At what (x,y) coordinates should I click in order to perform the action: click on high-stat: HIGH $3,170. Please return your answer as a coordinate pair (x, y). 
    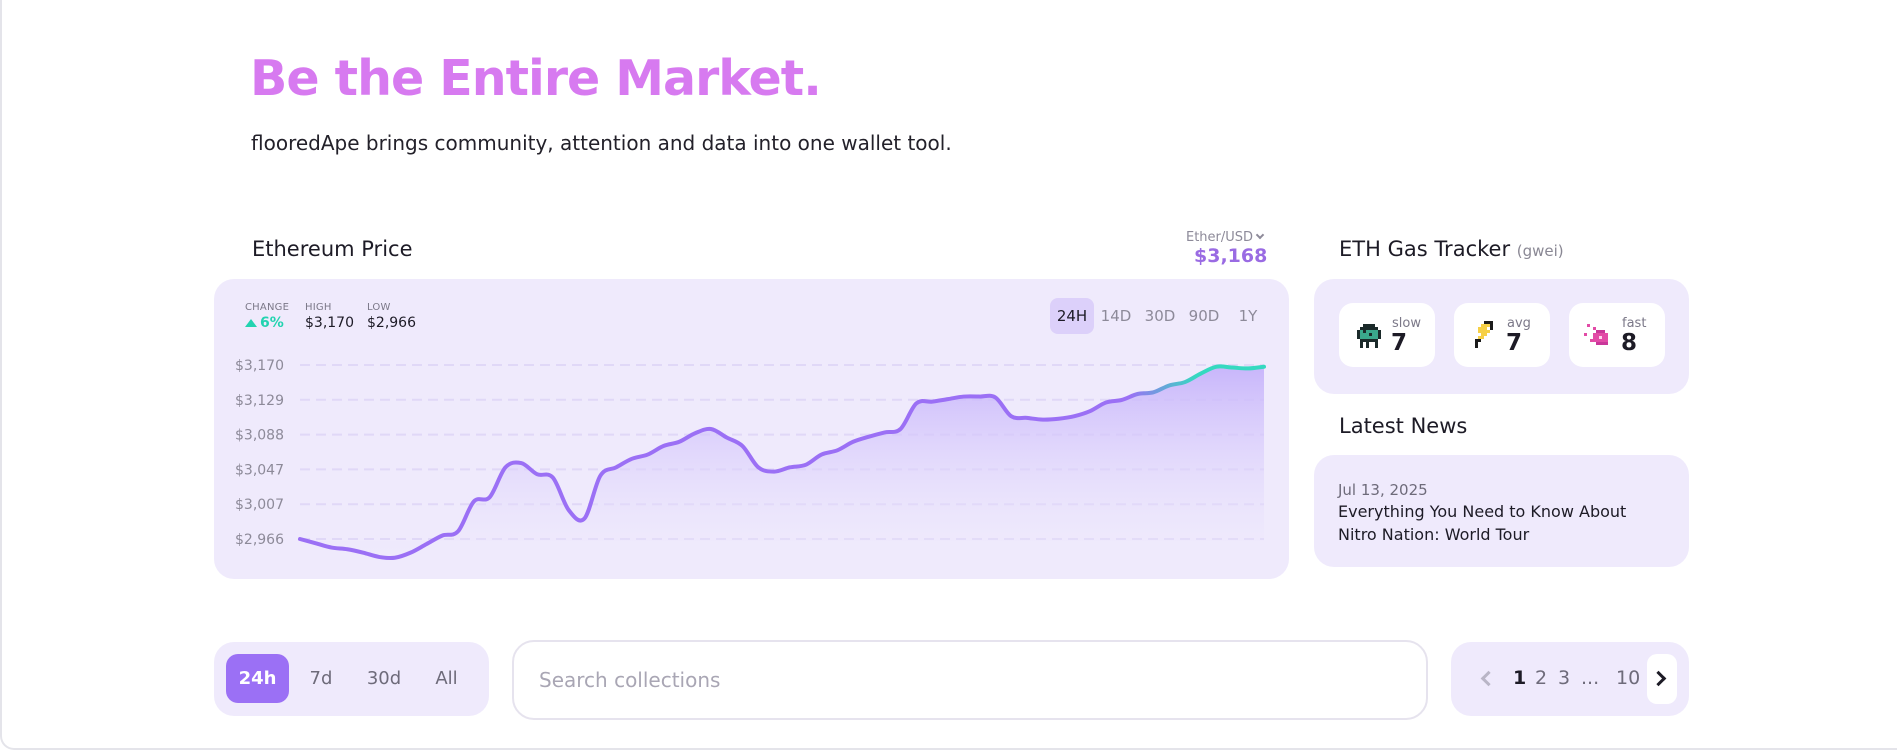
    Looking at the image, I should click on (329, 316).